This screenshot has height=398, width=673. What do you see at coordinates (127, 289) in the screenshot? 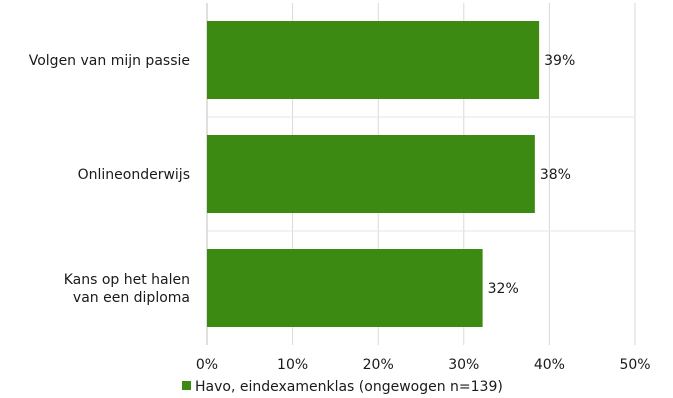
I see `category-label-2: Kans op het halen van een diploma` at bounding box center [127, 289].